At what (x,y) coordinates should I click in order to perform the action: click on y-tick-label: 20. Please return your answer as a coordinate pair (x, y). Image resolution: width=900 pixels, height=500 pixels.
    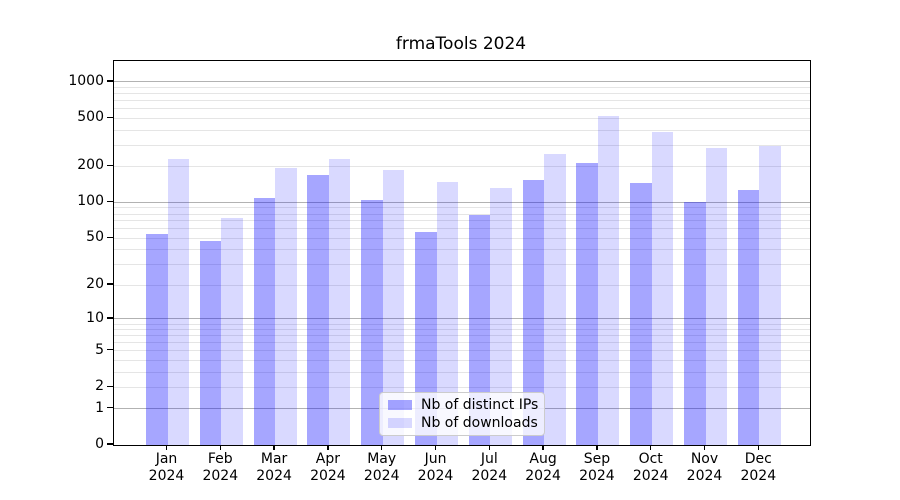
    Looking at the image, I should click on (95, 284).